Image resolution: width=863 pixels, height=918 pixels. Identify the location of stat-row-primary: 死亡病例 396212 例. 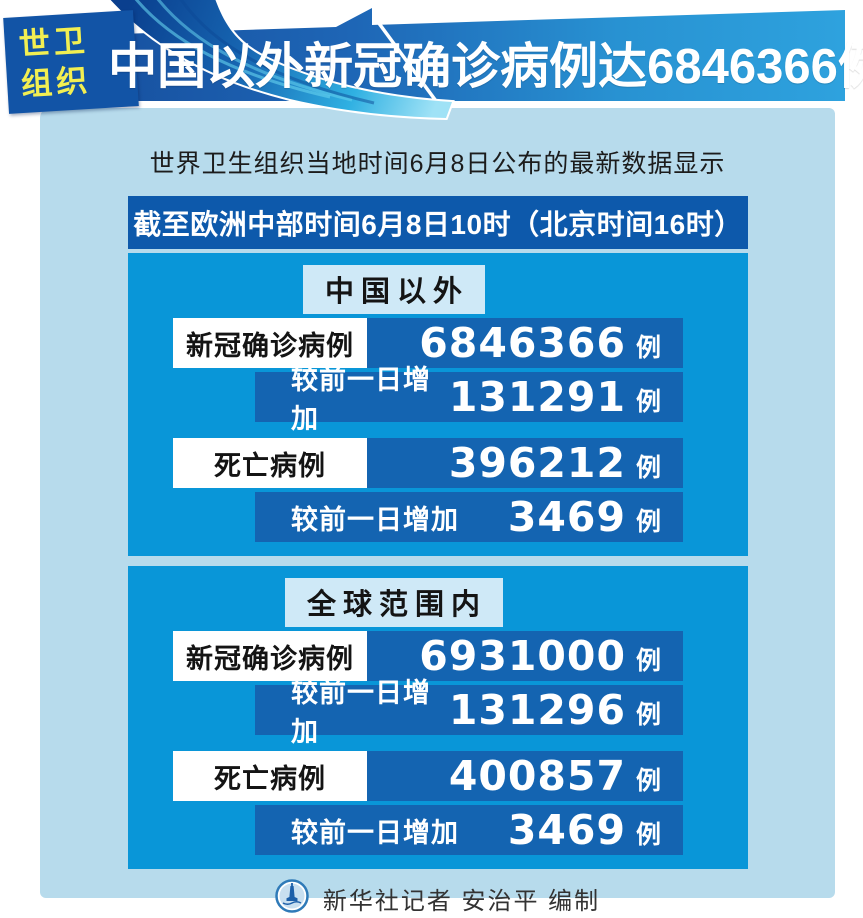
(428, 463).